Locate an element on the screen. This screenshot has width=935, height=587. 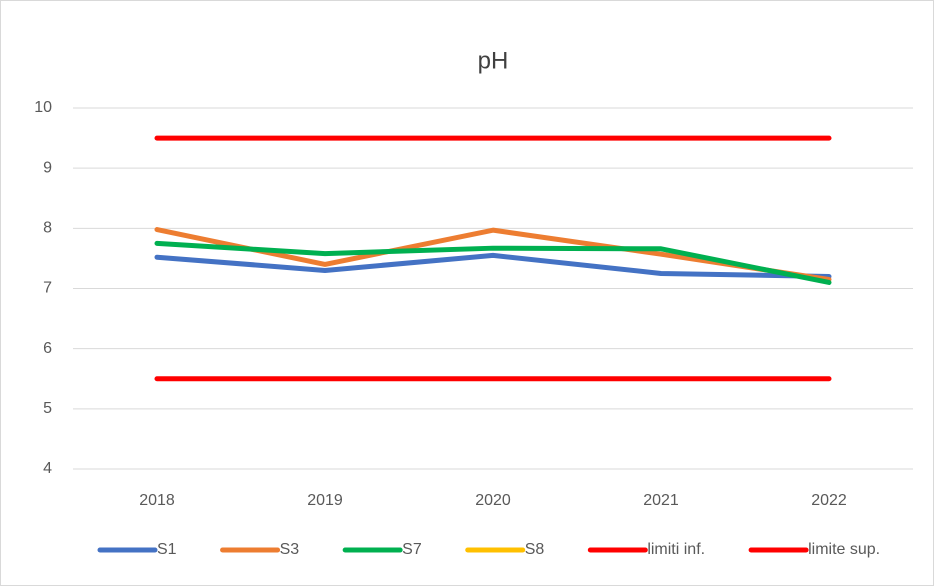
legend-label: limiti inf. is located at coordinates (676, 549).